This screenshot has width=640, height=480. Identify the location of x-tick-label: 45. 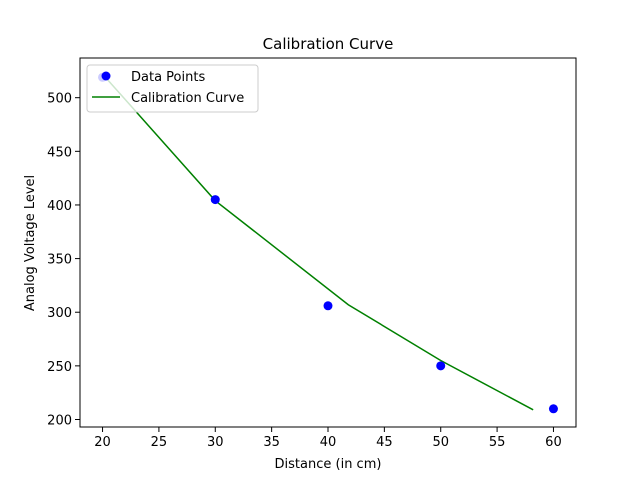
(384, 442).